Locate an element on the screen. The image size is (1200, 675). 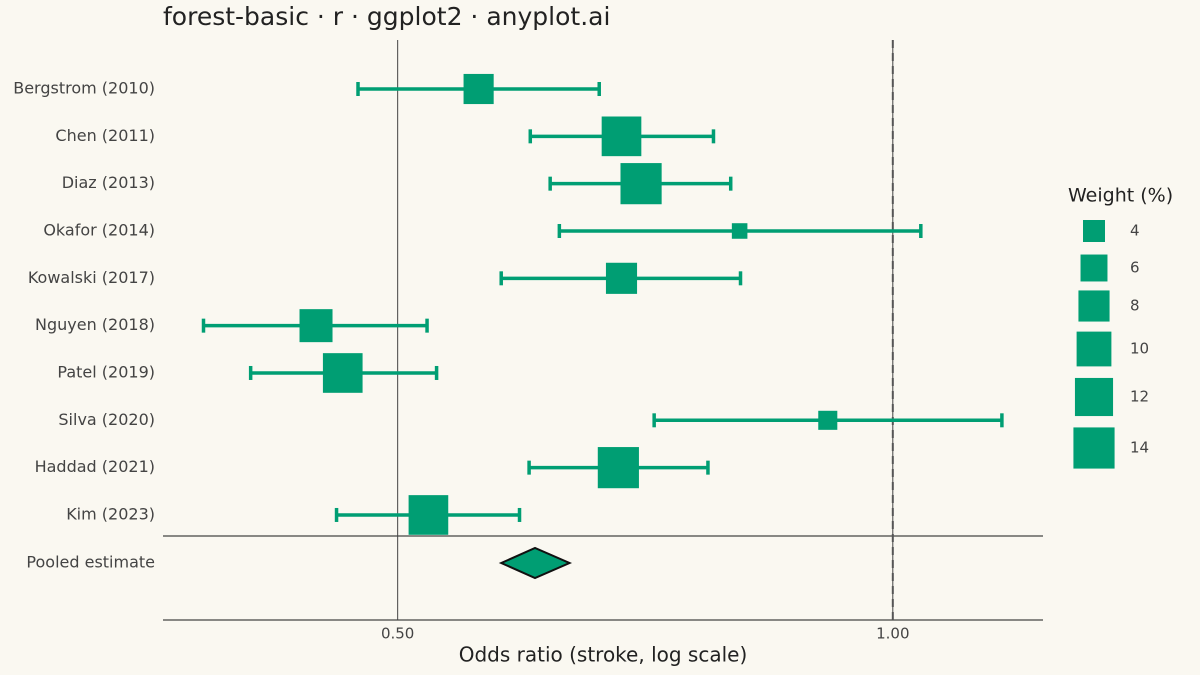
legend-title: Weight (%) is located at coordinates (1120, 196).